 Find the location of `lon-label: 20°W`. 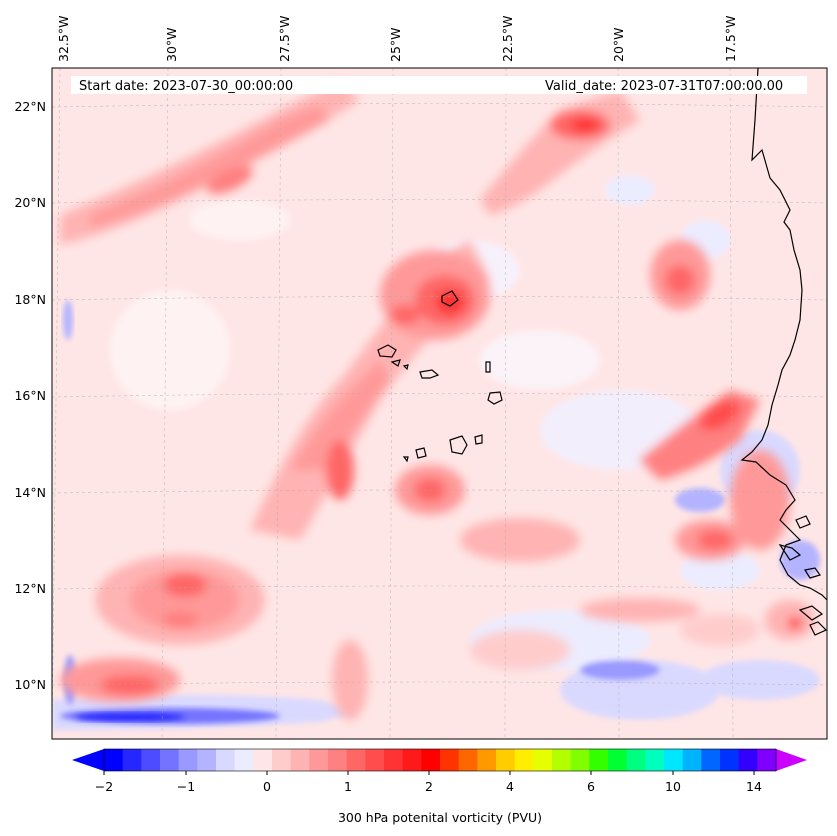

lon-label: 20°W is located at coordinates (618, 44).